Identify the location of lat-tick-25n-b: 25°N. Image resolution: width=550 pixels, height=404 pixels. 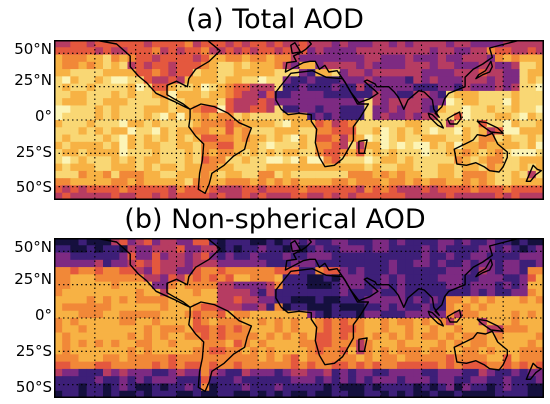
(33, 279).